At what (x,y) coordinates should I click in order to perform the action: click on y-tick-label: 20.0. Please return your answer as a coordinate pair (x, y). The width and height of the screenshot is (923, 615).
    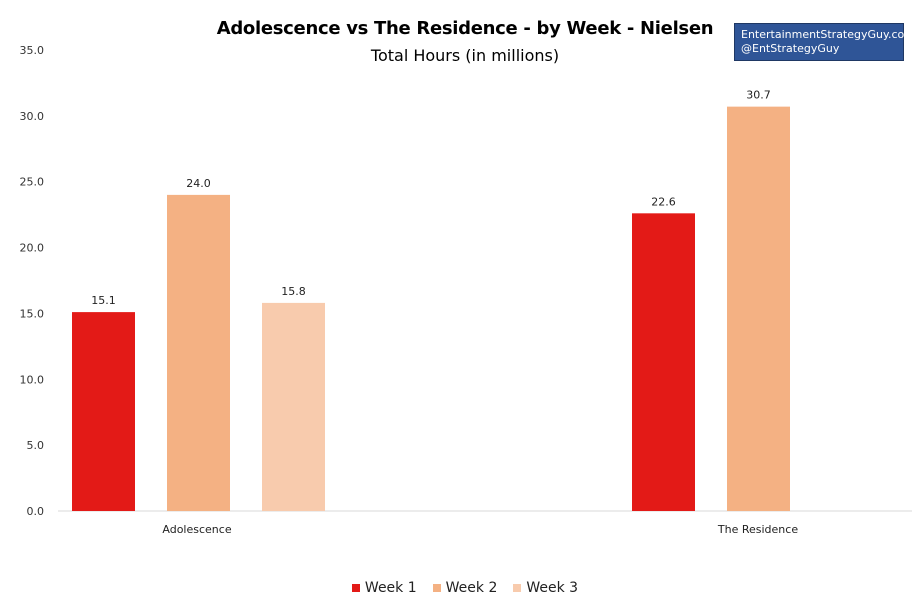
    Looking at the image, I should click on (32, 248).